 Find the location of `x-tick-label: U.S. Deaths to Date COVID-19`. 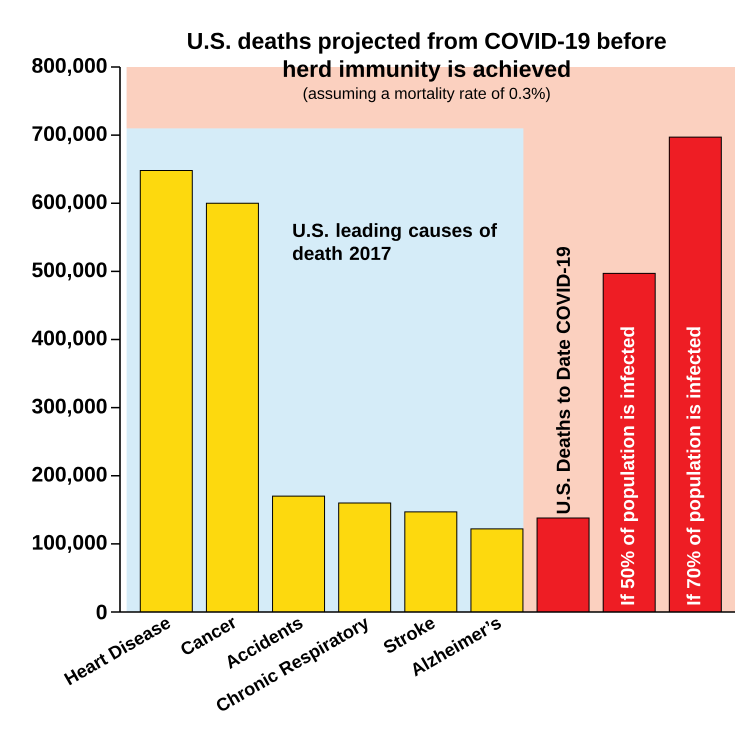

x-tick-label: U.S. Deaths to Date COVID-19 is located at coordinates (563, 380).